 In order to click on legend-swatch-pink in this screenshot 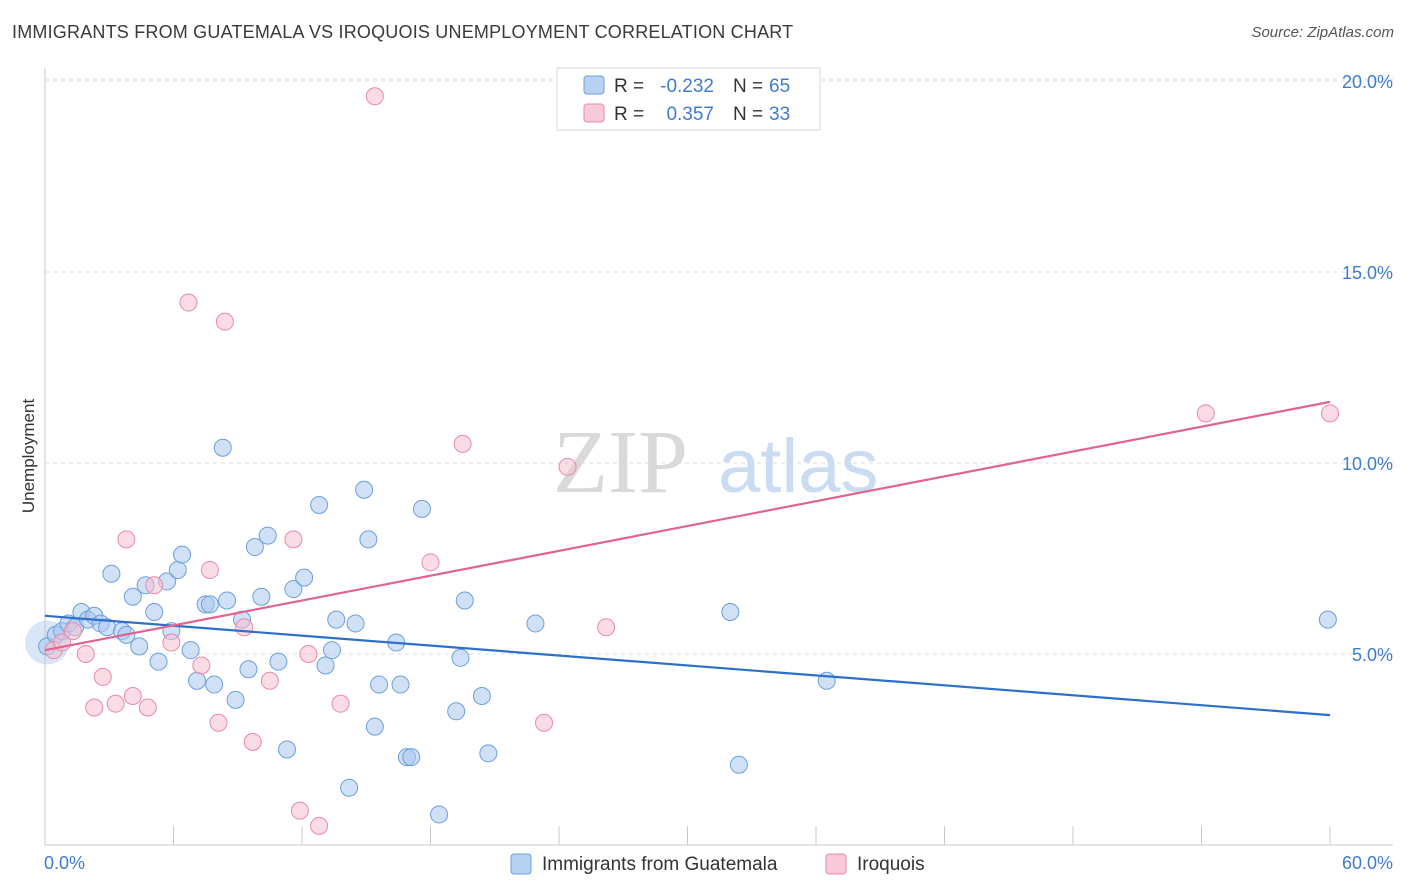, I will do `click(594, 113)`.